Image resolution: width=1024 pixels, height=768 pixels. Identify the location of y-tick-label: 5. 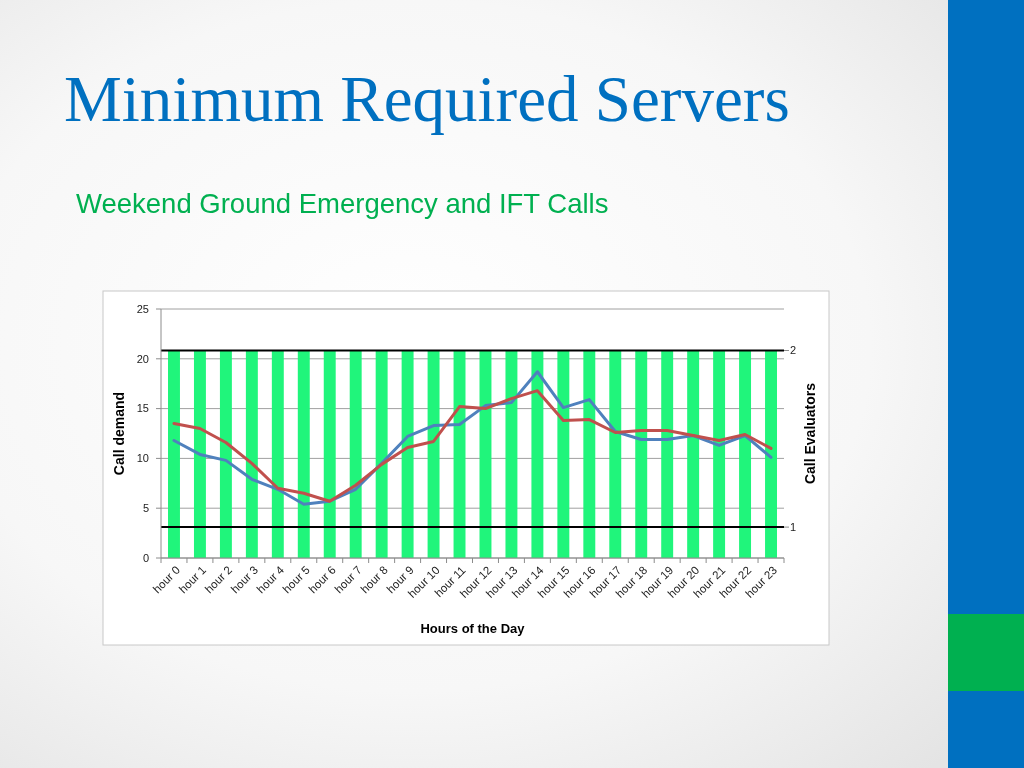
(145, 508).